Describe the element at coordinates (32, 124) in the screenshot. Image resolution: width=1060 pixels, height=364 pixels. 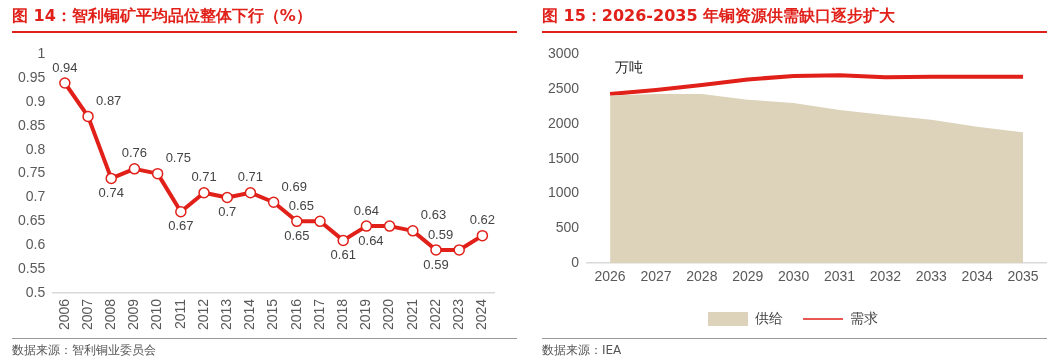
I see `y-tick-label: 0.85` at that location.